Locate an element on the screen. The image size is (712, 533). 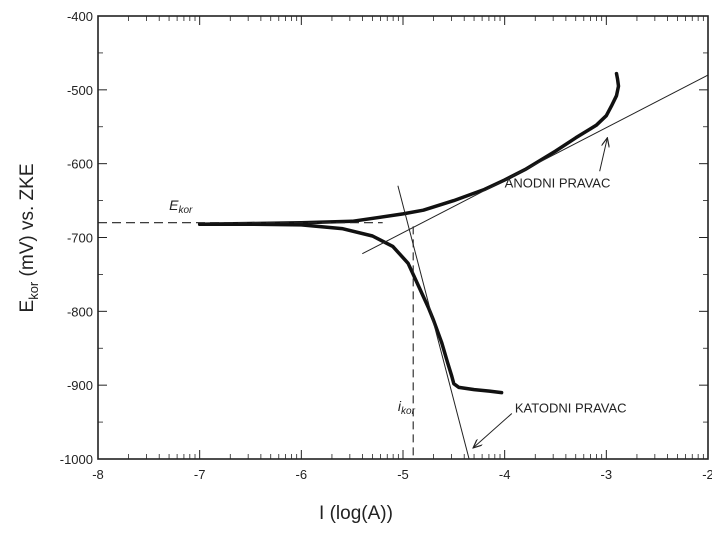
y-tick-label: -400 is located at coordinates (80, 16).